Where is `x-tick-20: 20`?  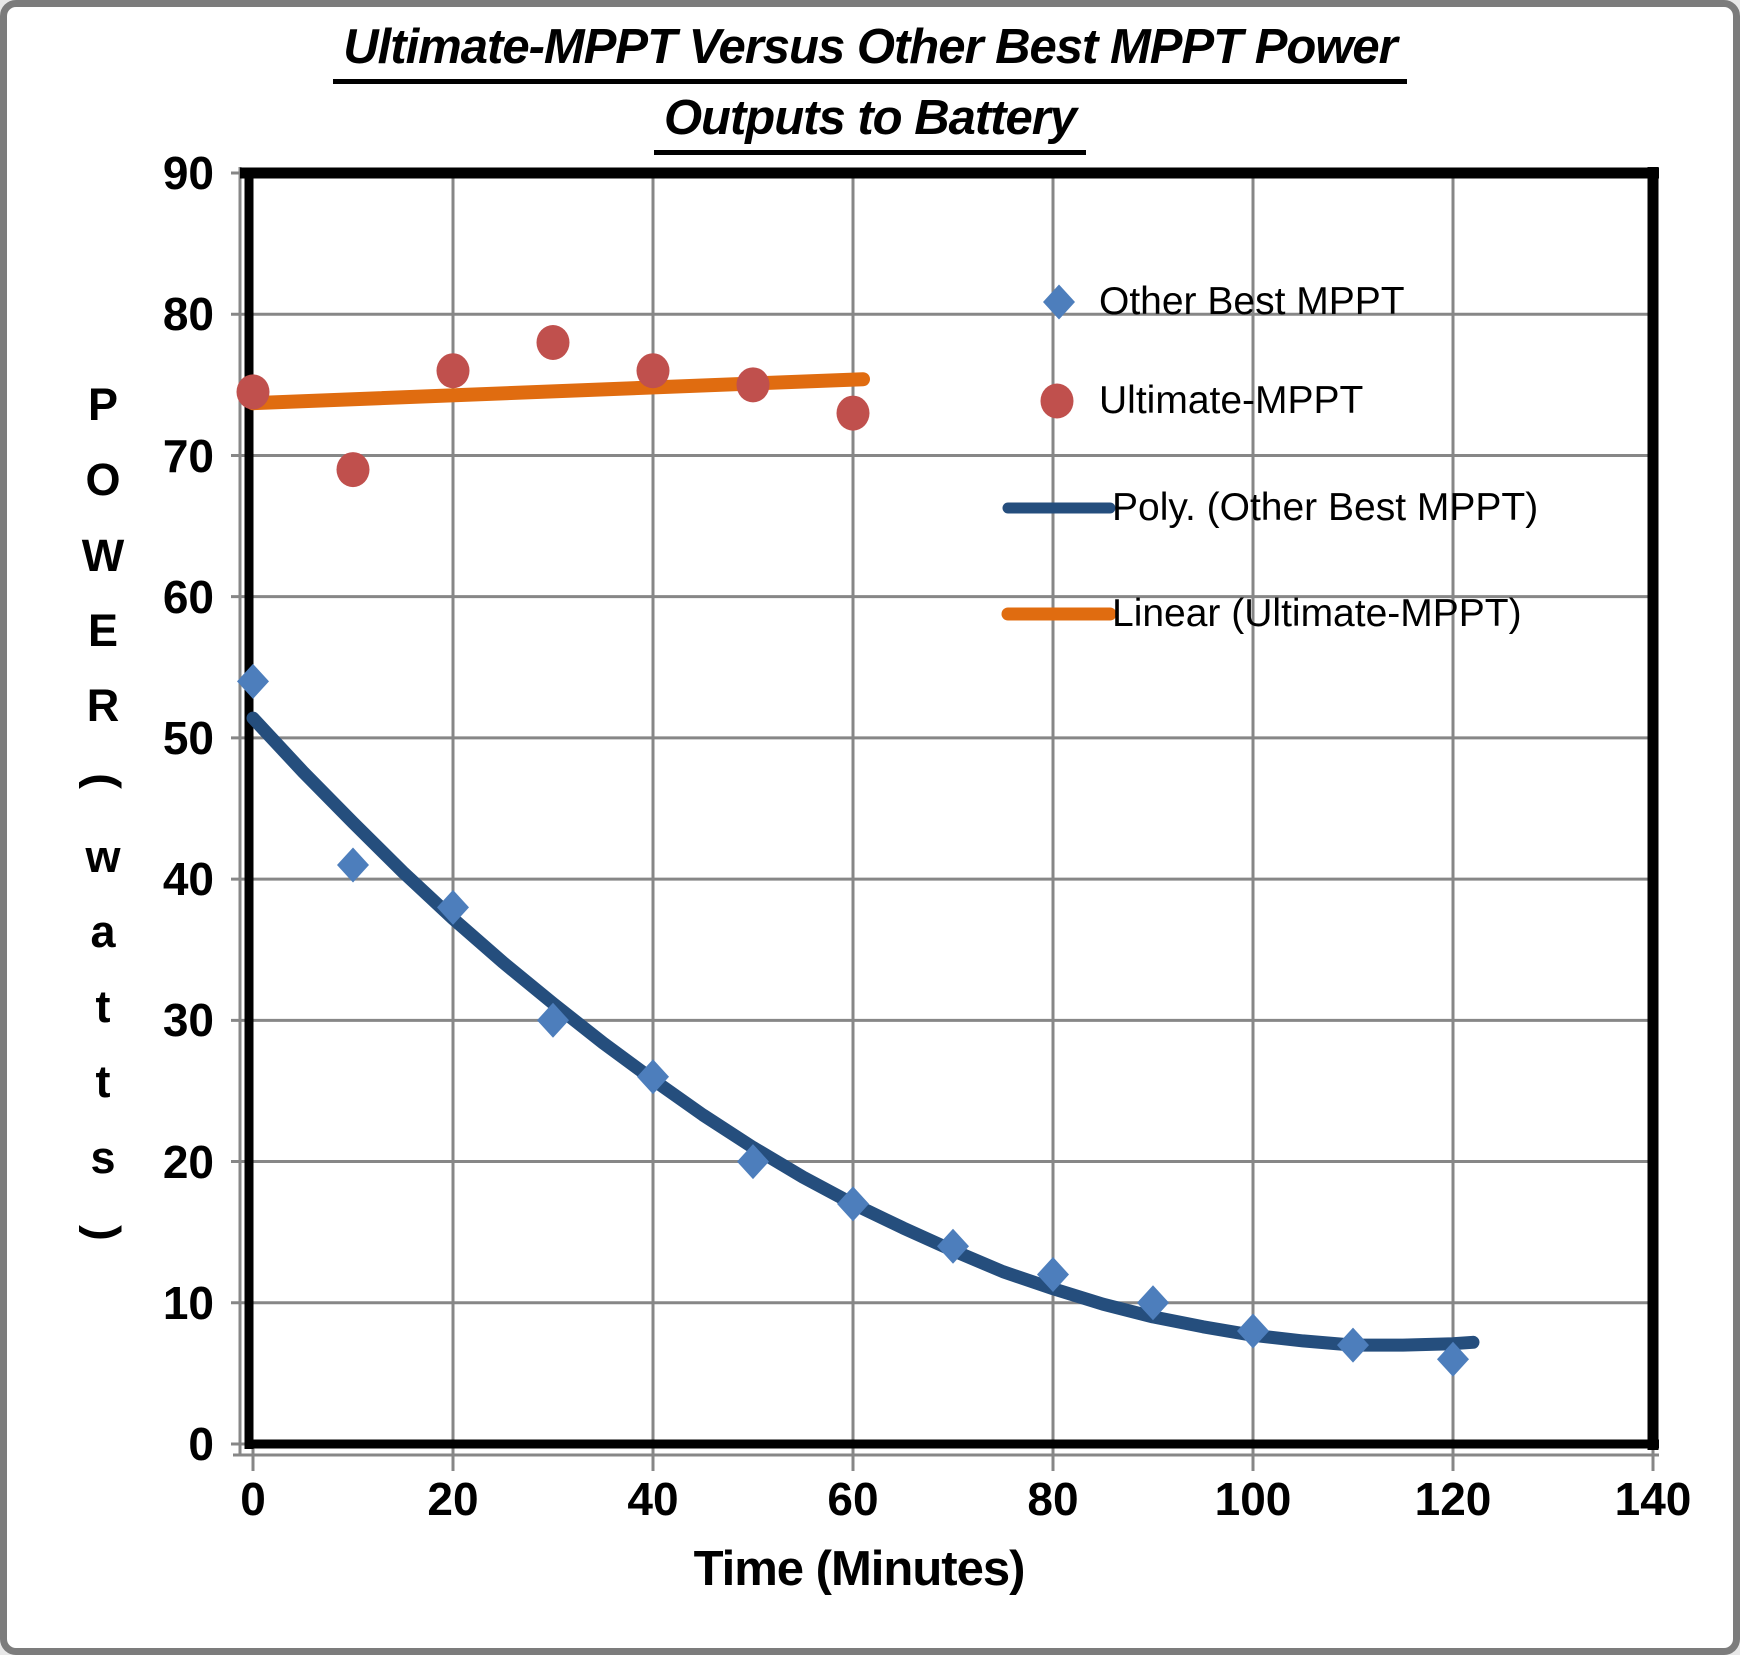
x-tick-20: 20 is located at coordinates (452, 1499).